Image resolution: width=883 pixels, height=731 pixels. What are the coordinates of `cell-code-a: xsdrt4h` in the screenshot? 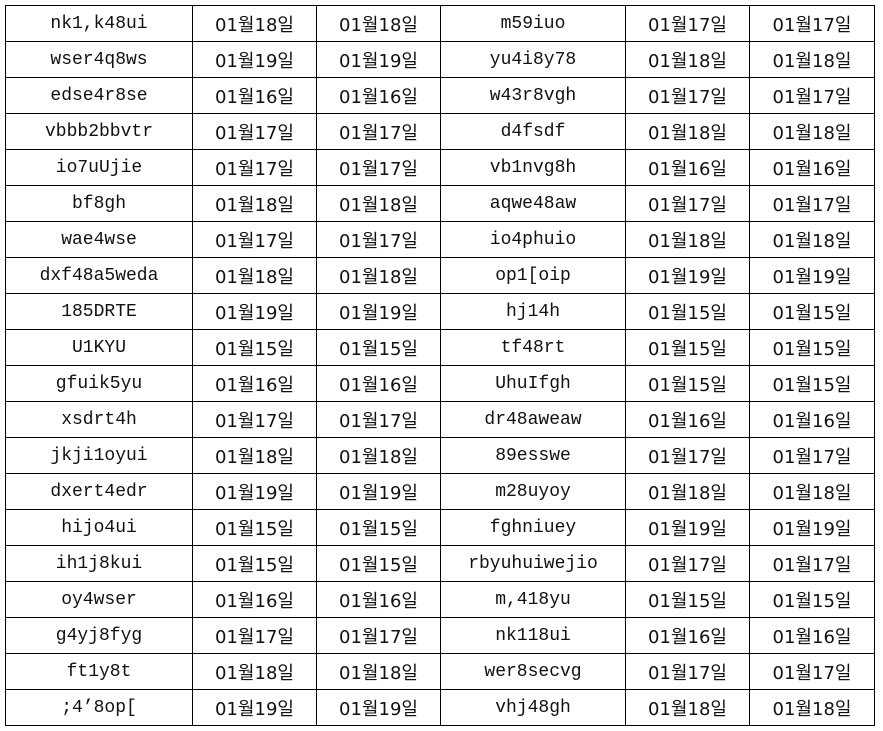 It's located at (99, 419).